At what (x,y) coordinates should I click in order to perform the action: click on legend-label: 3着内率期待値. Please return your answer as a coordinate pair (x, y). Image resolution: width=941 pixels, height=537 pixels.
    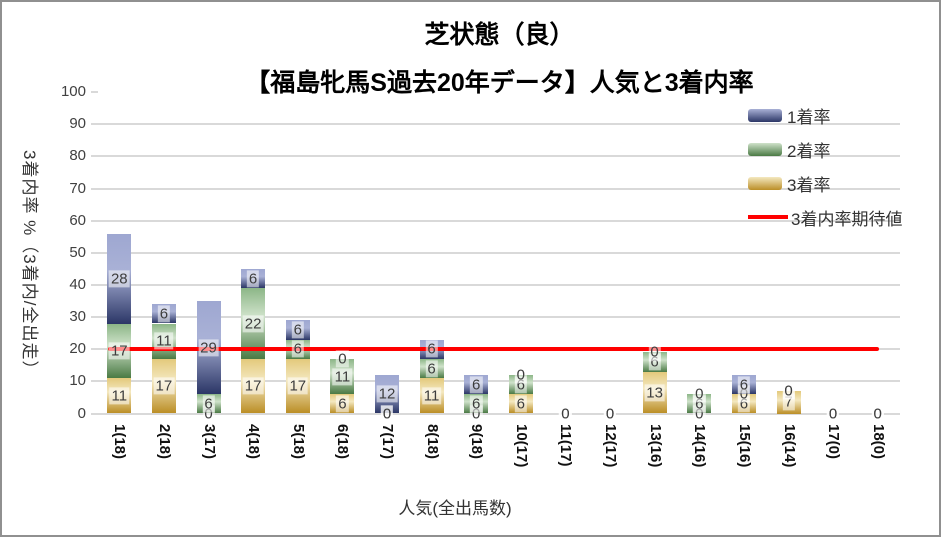
    Looking at the image, I should click on (847, 219).